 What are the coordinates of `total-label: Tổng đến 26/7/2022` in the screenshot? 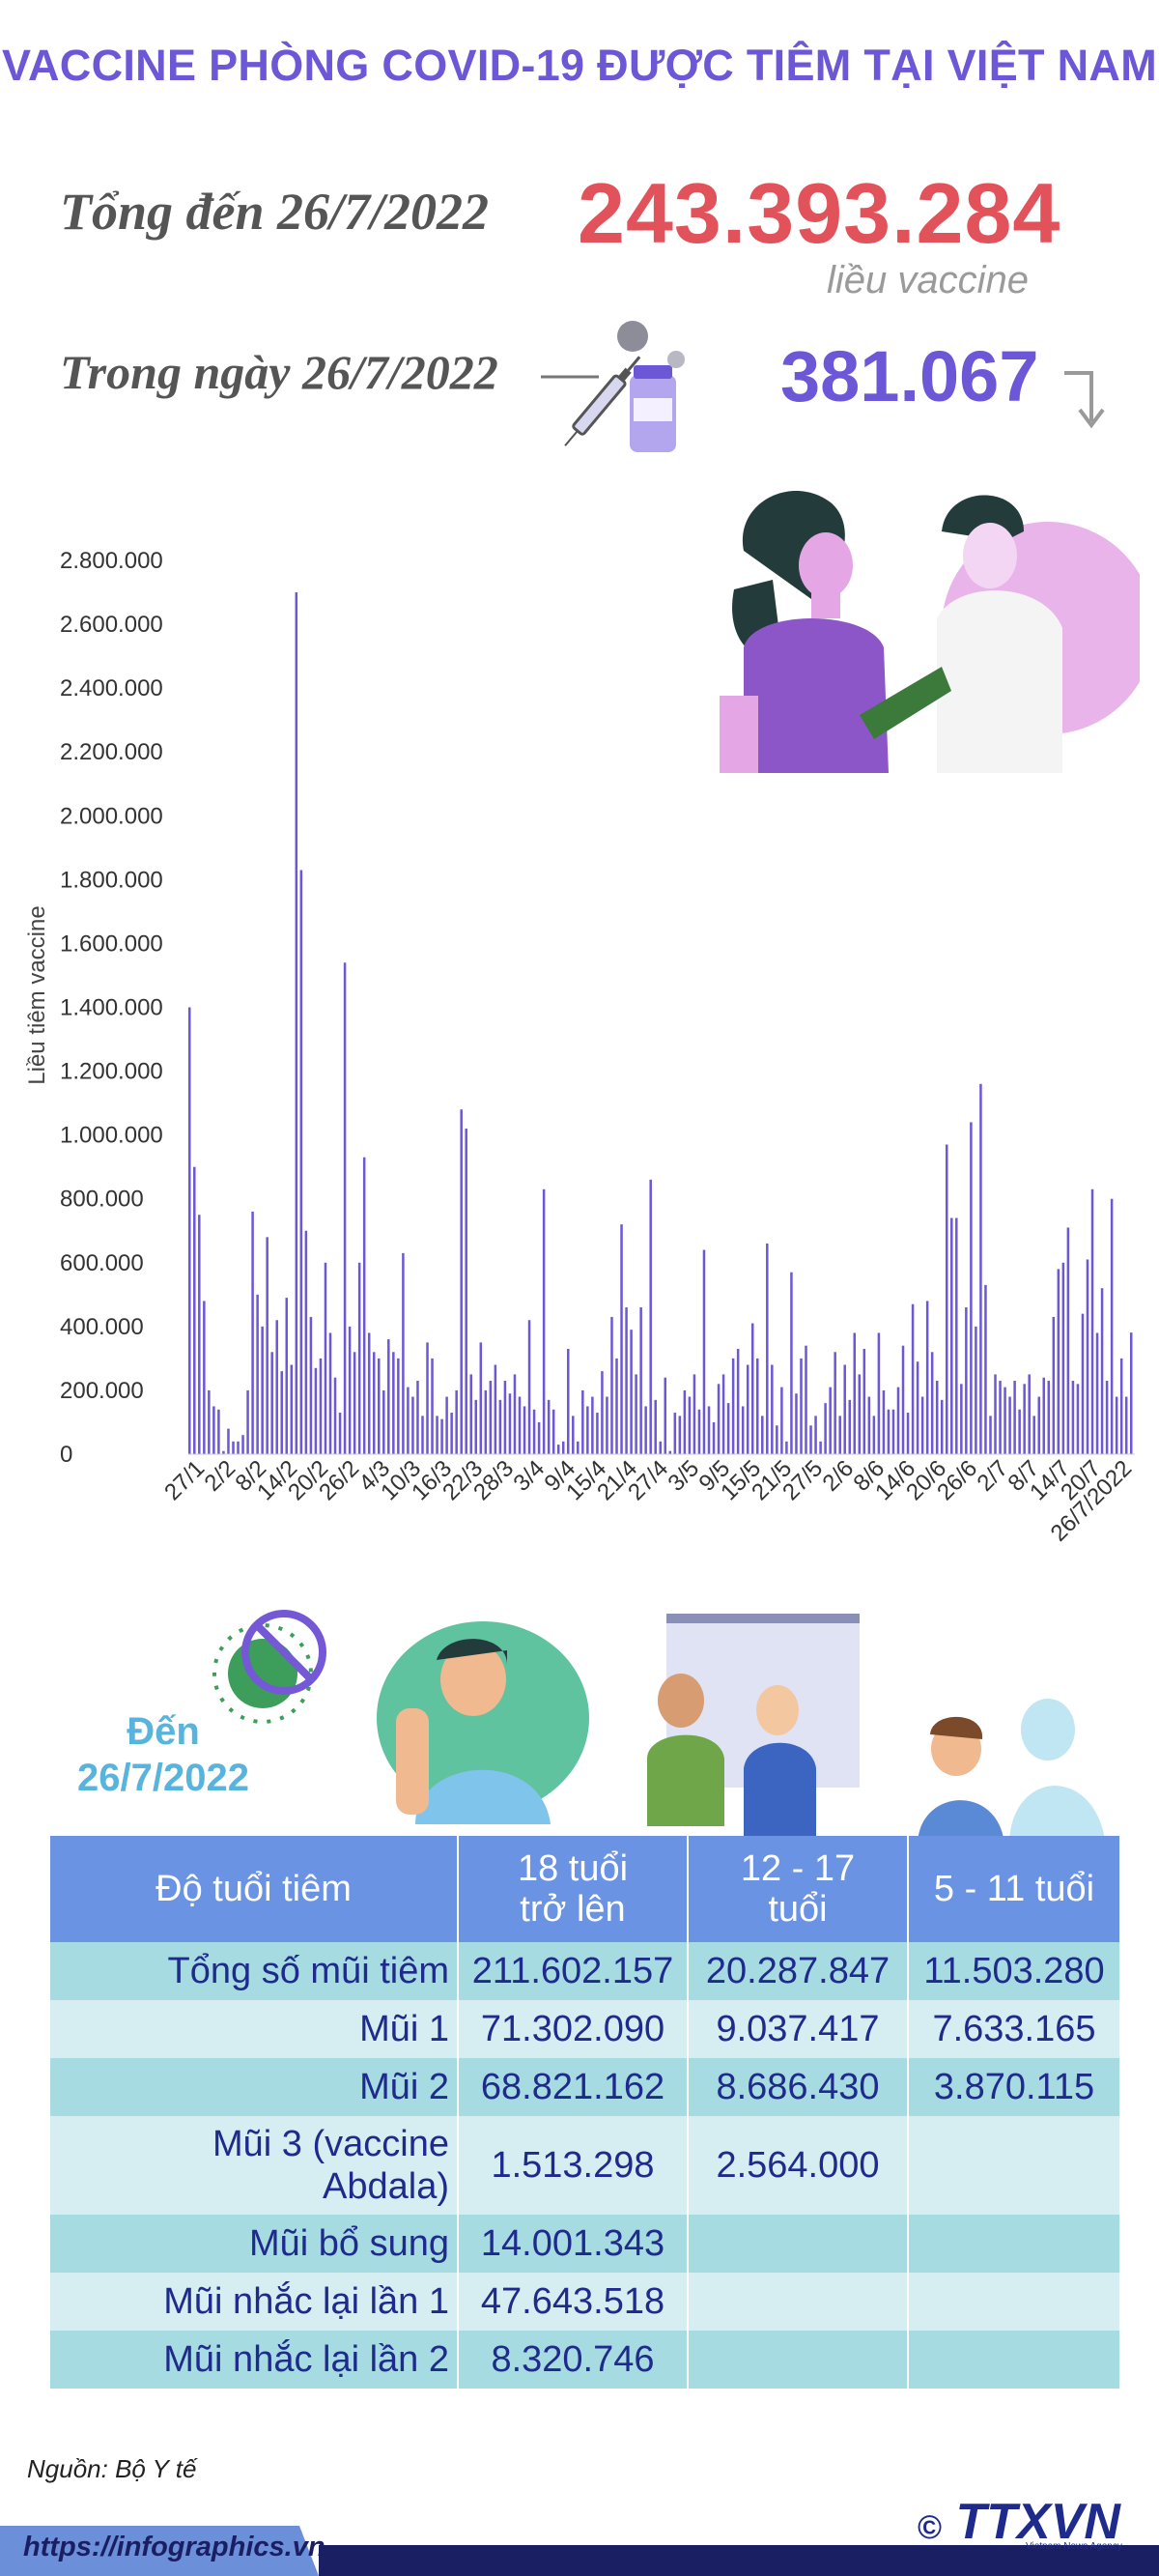 It's located at (275, 212).